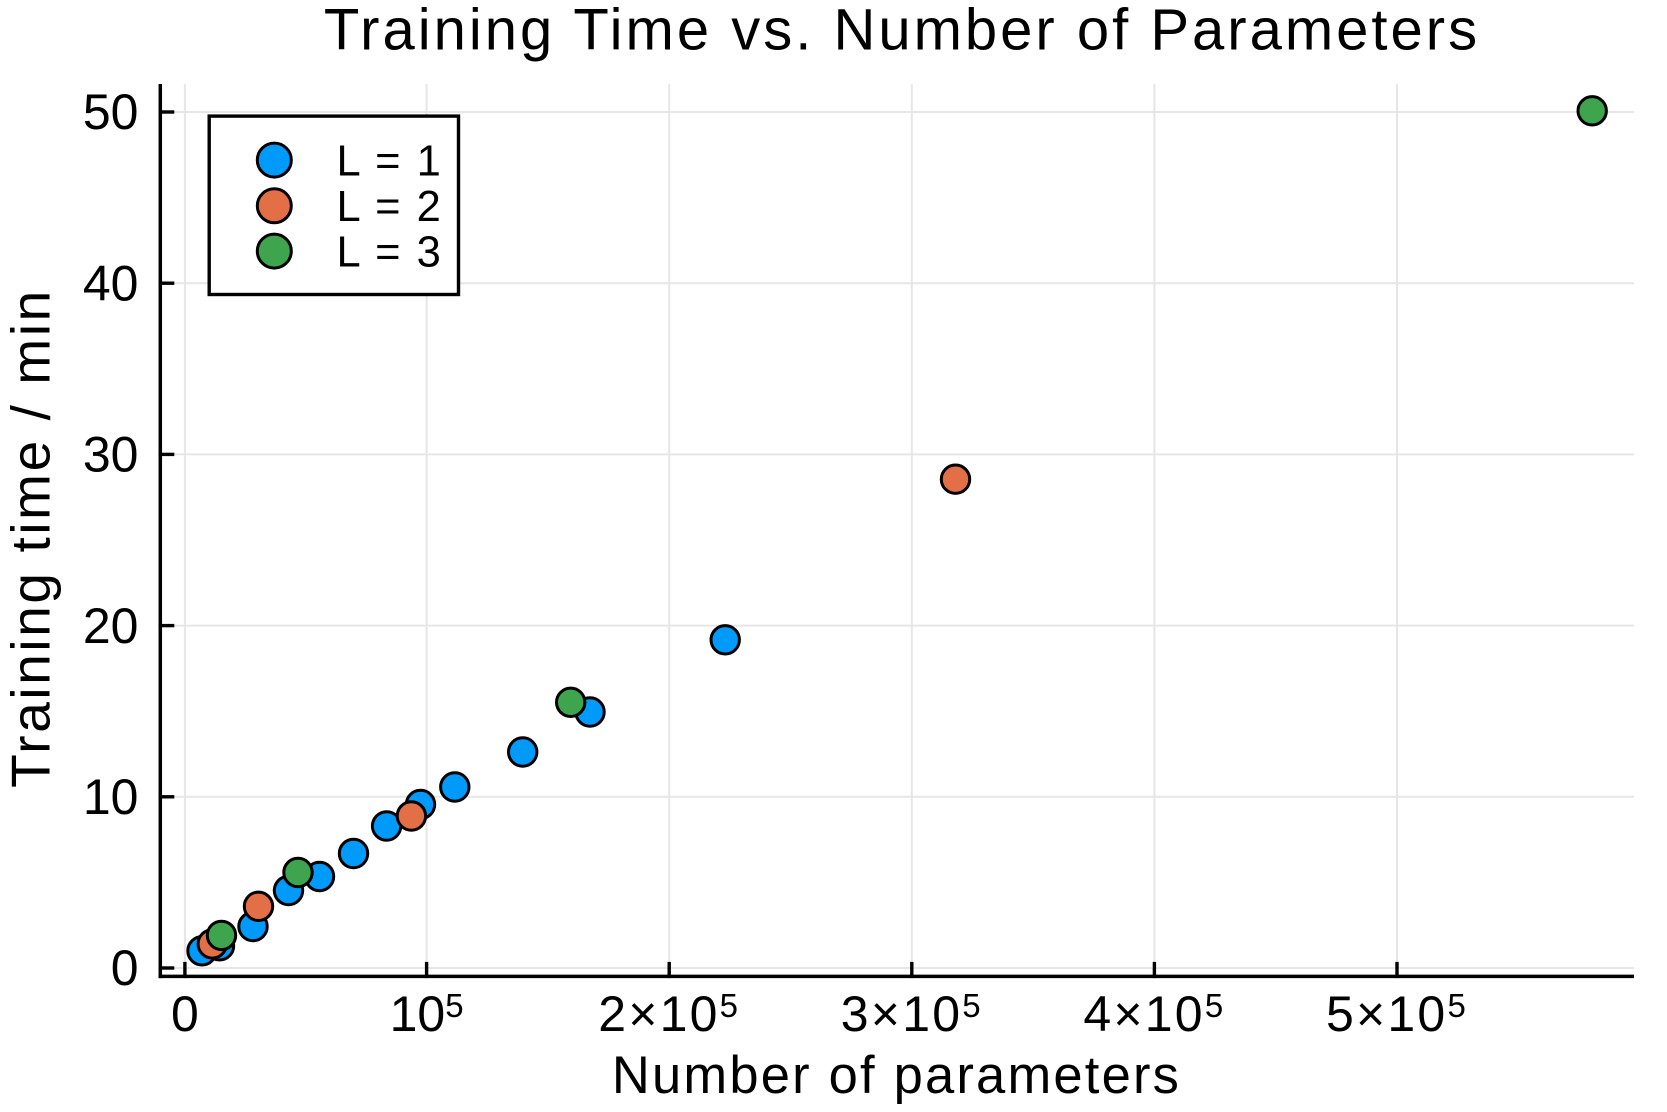  Describe the element at coordinates (111, 797) in the screenshot. I see `svg-text: 10` at that location.